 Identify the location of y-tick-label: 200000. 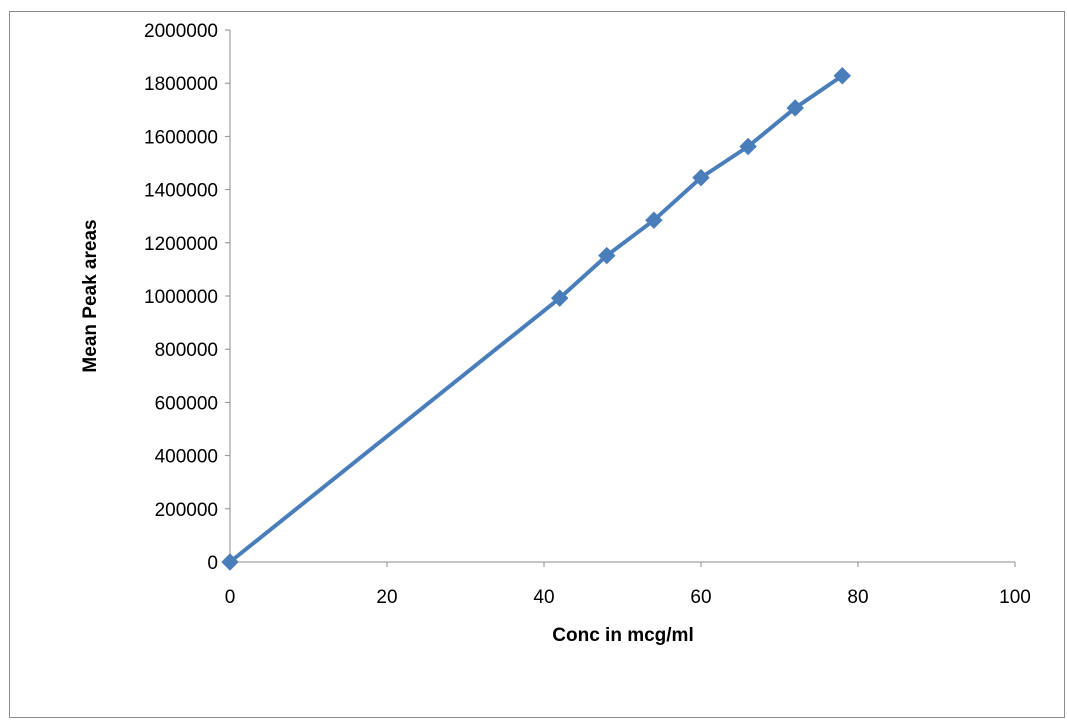
(186, 510).